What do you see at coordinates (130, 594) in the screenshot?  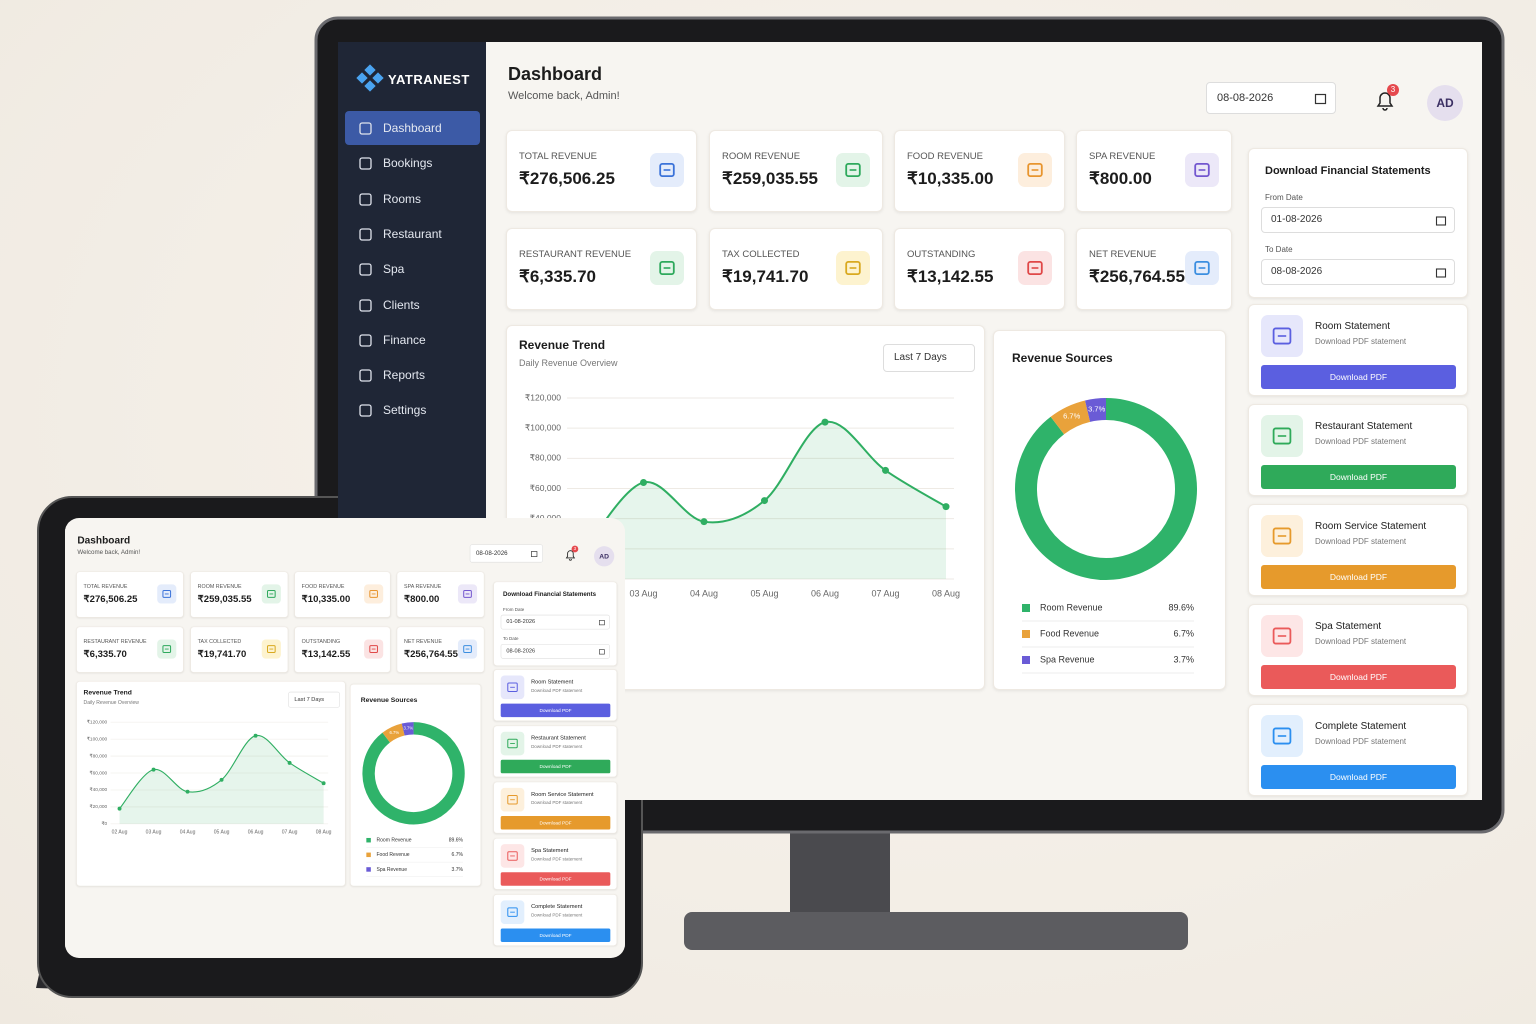 I see `kpi-card: TOTAL REVENUE ₹276,506.25` at bounding box center [130, 594].